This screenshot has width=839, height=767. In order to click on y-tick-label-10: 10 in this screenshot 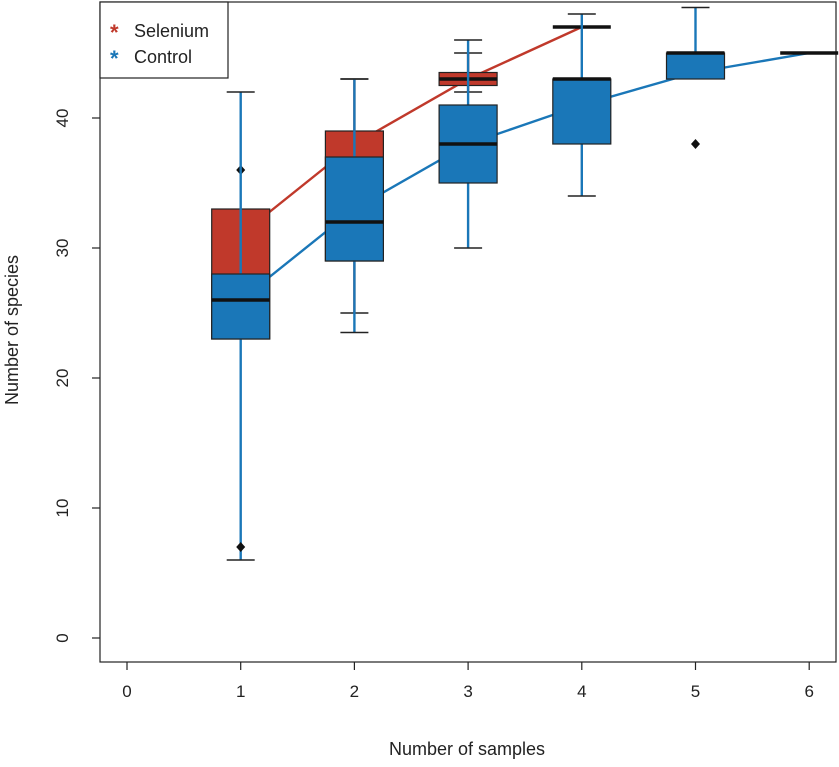, I will do `click(62, 508)`.